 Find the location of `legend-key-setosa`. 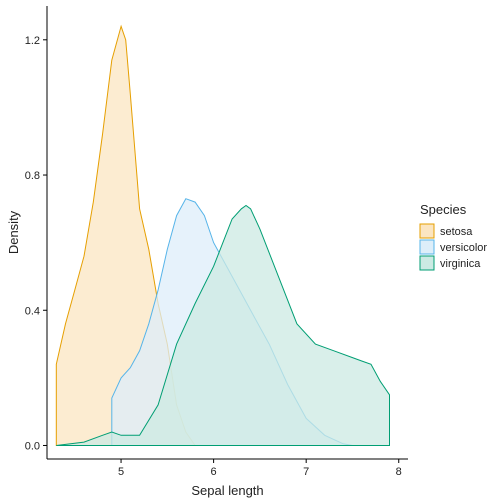

legend-key-setosa is located at coordinates (427, 231).